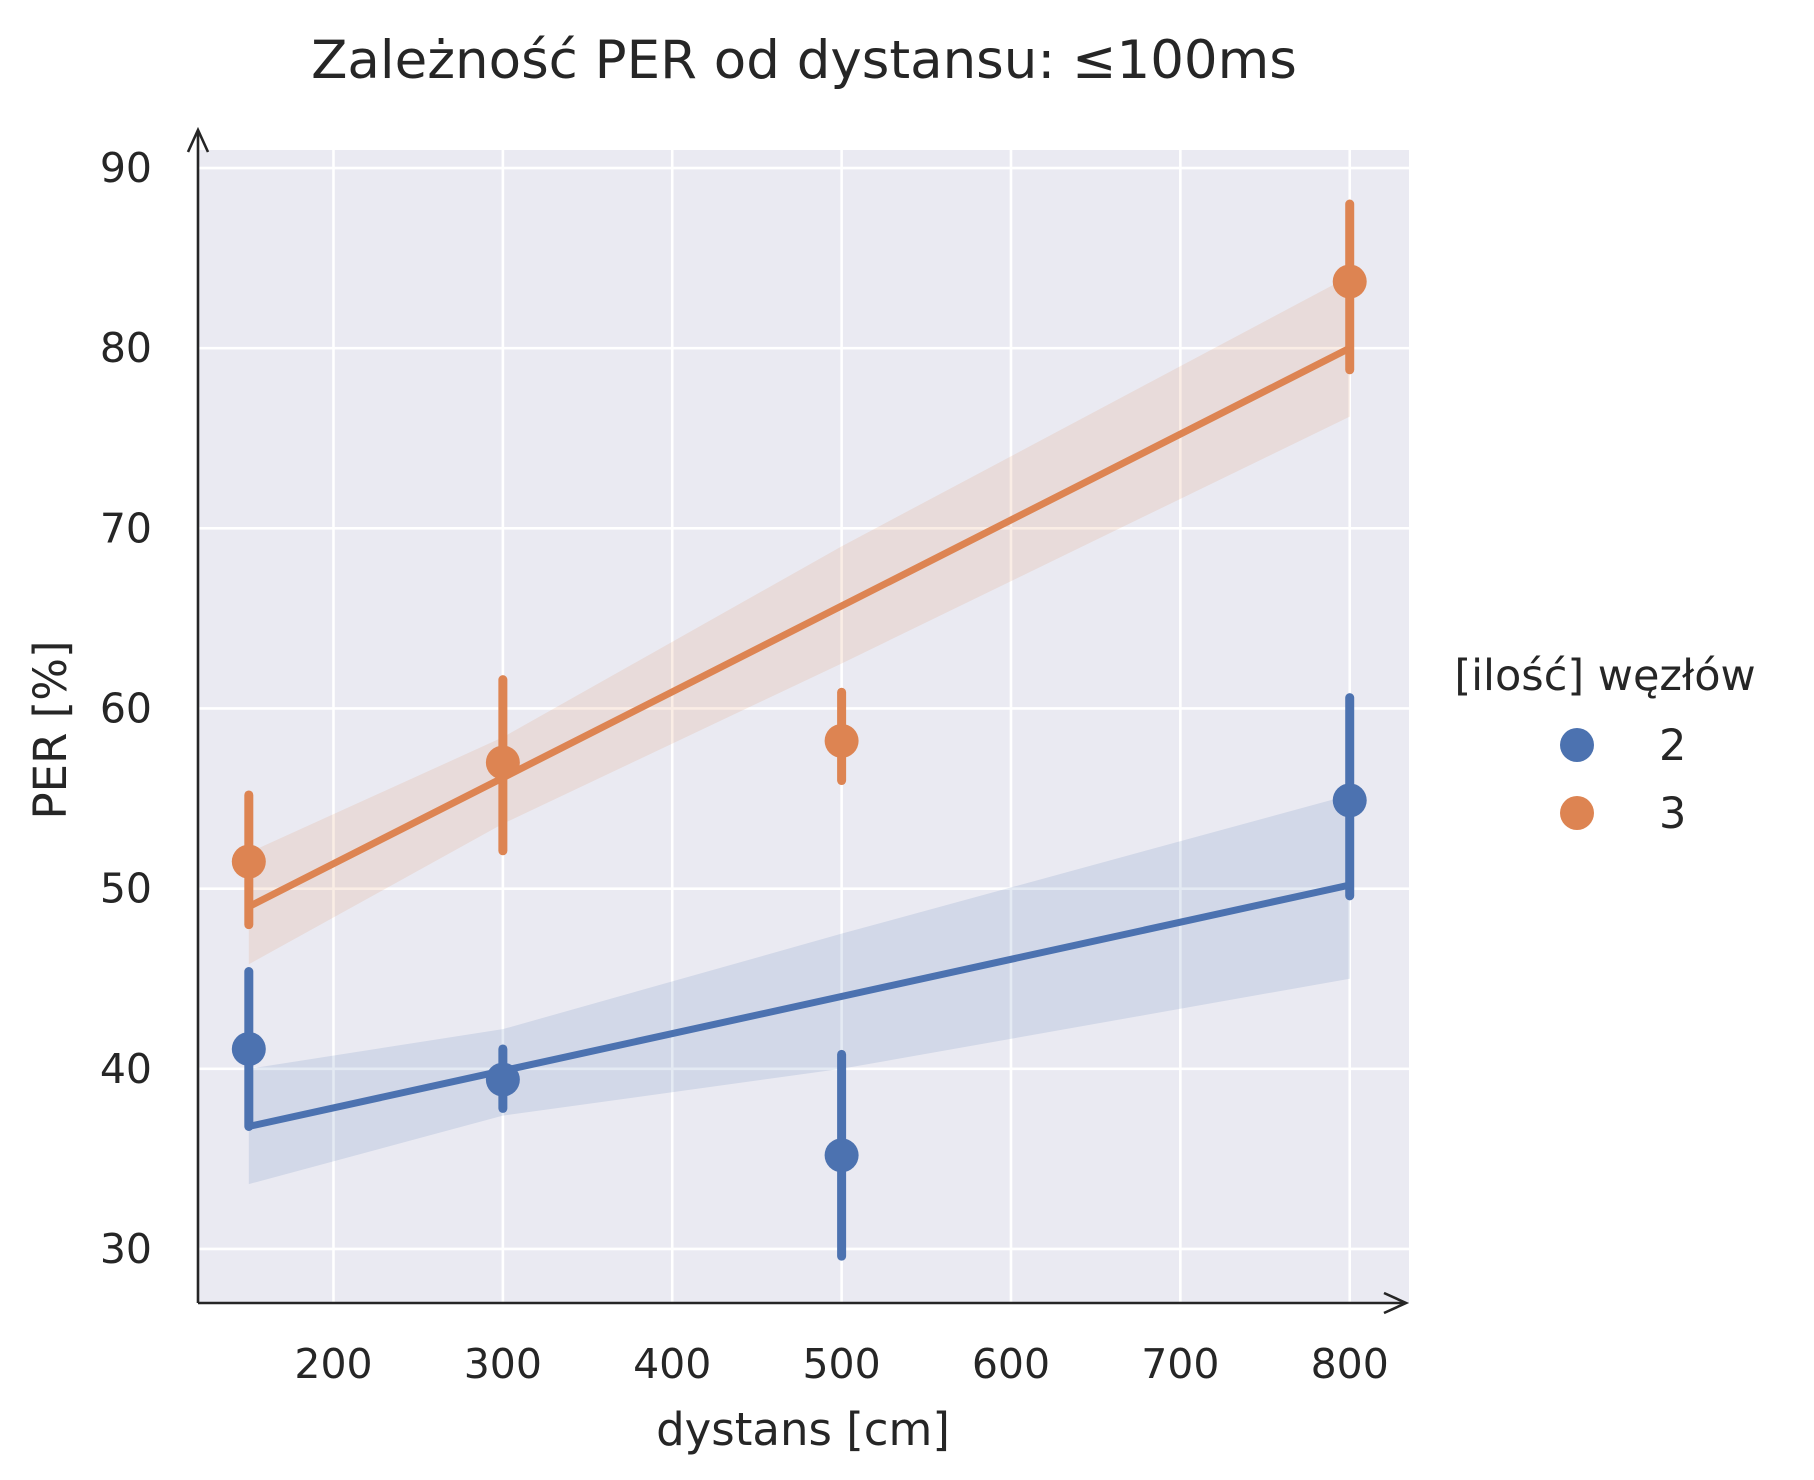  Describe the element at coordinates (1672, 746) in the screenshot. I see `legend-label: 2` at that location.